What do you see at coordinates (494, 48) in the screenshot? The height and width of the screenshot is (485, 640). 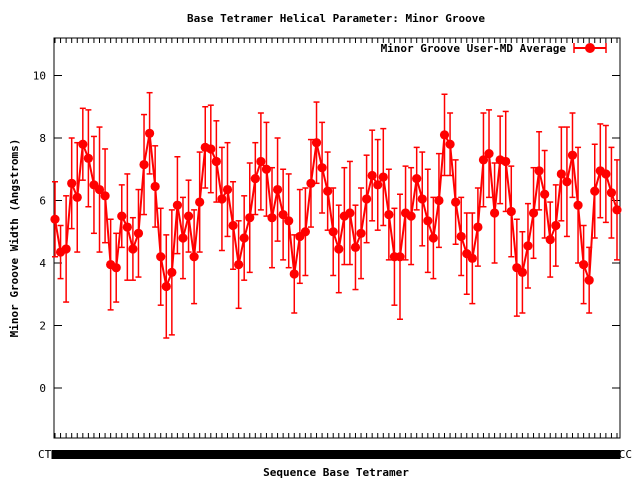 I see `legend: Minor Groove User-MD Average` at bounding box center [494, 48].